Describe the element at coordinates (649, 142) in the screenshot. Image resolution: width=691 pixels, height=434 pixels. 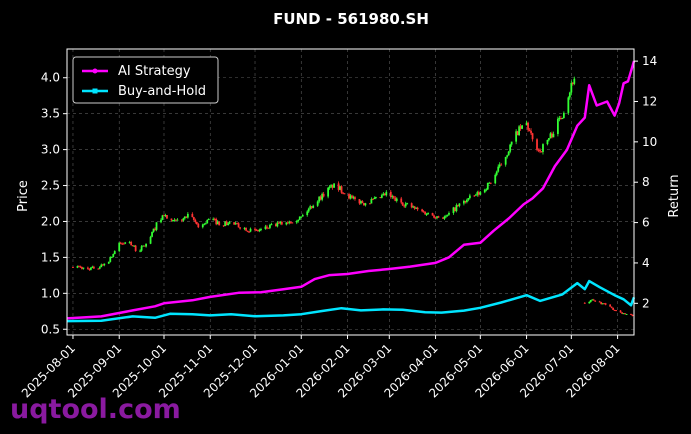
I see `y2-tick-label: 10` at that location.